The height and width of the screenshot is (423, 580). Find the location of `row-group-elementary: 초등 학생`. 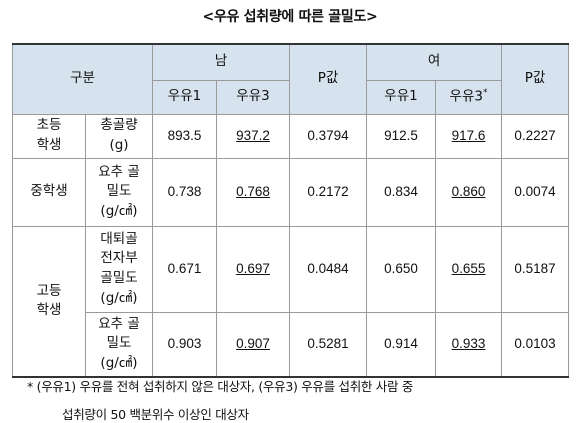

row-group-elementary: 초등 학생 is located at coordinates (49, 136).